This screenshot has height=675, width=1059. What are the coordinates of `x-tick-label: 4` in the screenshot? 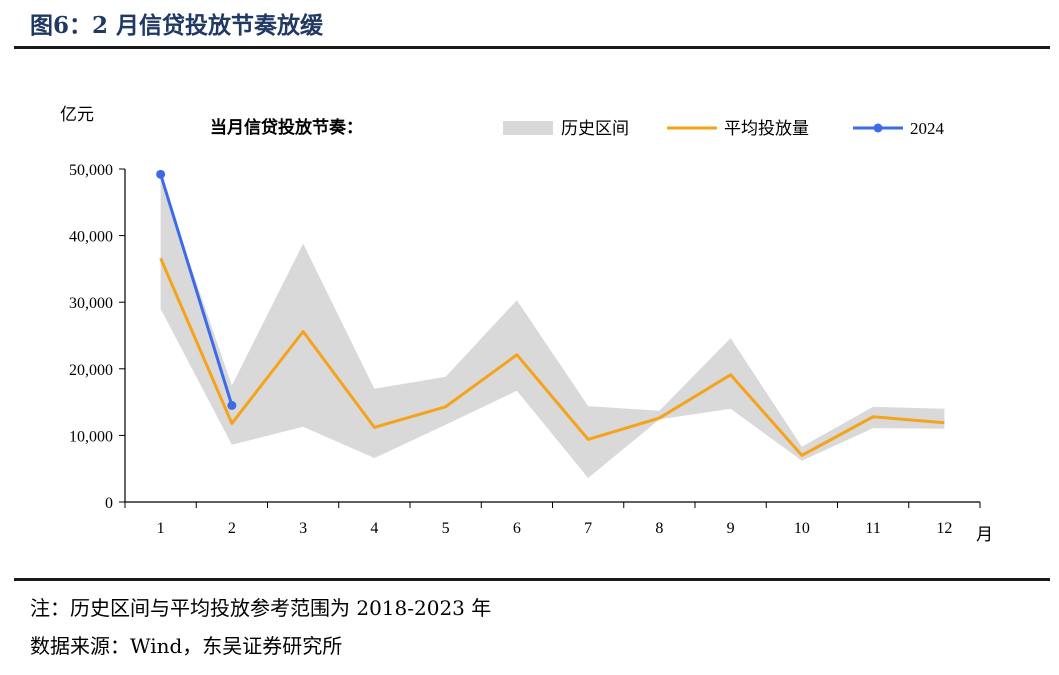 It's located at (374, 528).